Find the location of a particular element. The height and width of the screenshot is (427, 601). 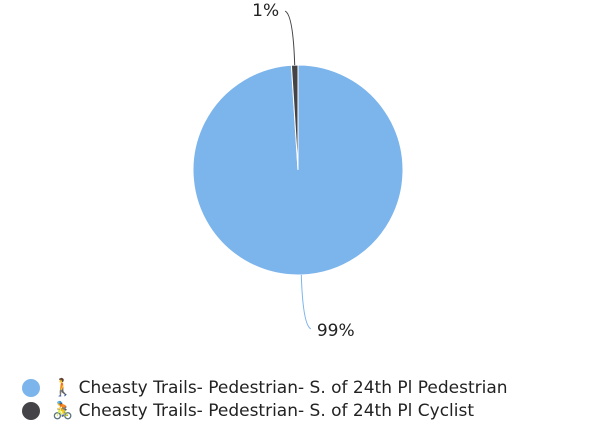

data-label: 99% is located at coordinates (336, 331).